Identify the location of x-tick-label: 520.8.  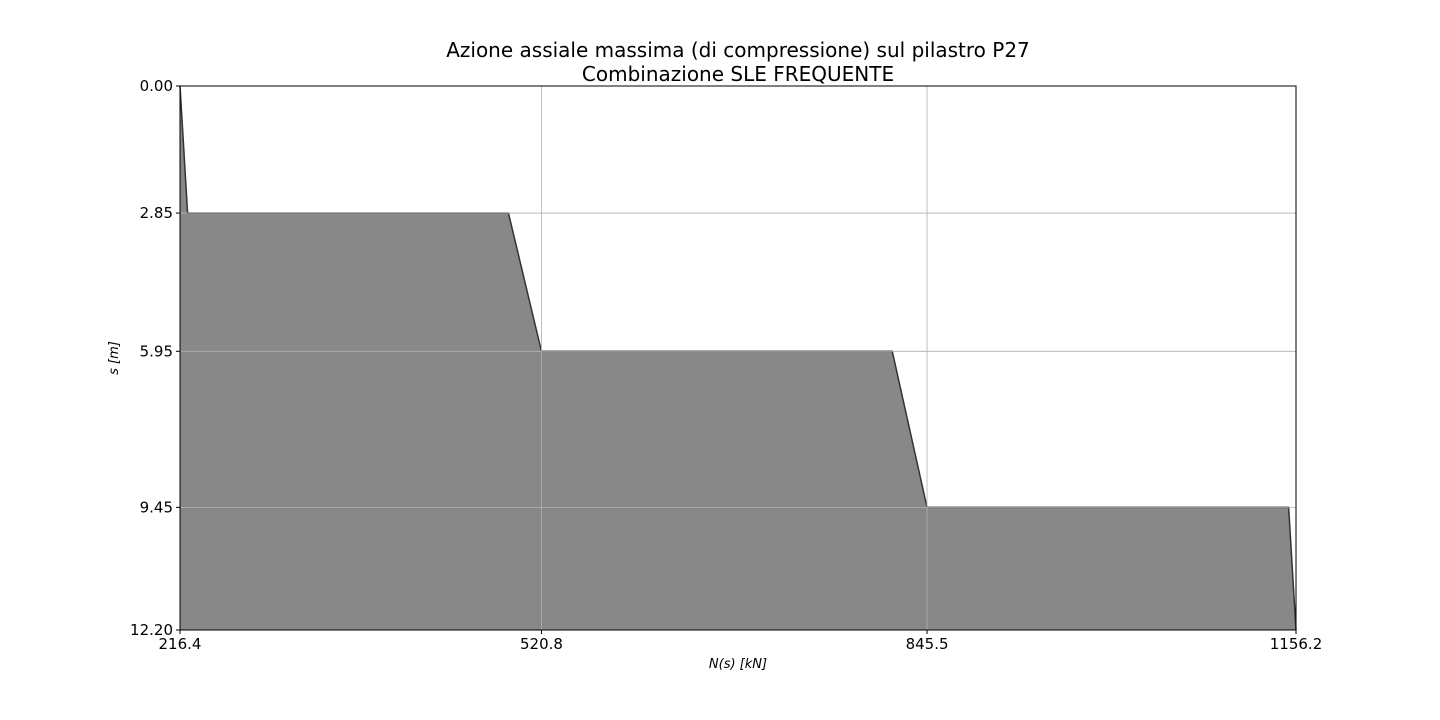
(541, 644).